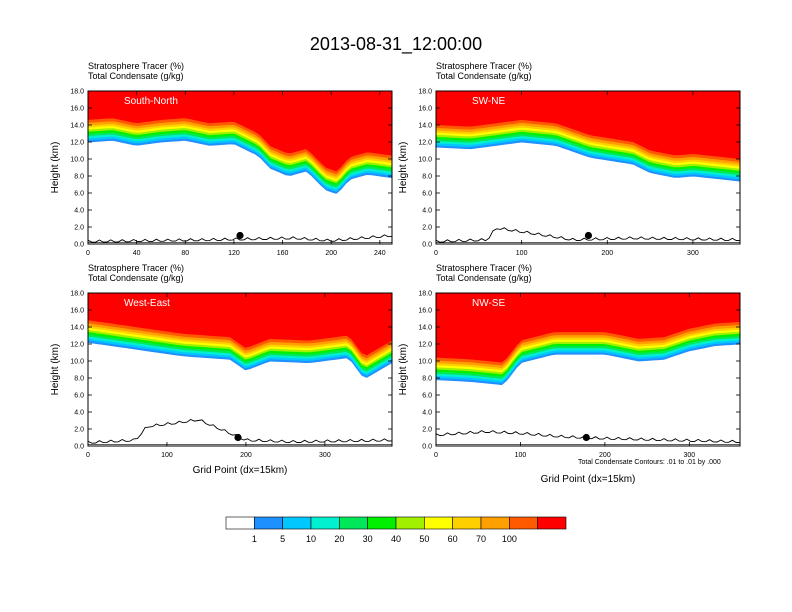 The height and width of the screenshot is (612, 792). Describe the element at coordinates (396, 539) in the screenshot. I see `colorbar-label: 40` at that location.